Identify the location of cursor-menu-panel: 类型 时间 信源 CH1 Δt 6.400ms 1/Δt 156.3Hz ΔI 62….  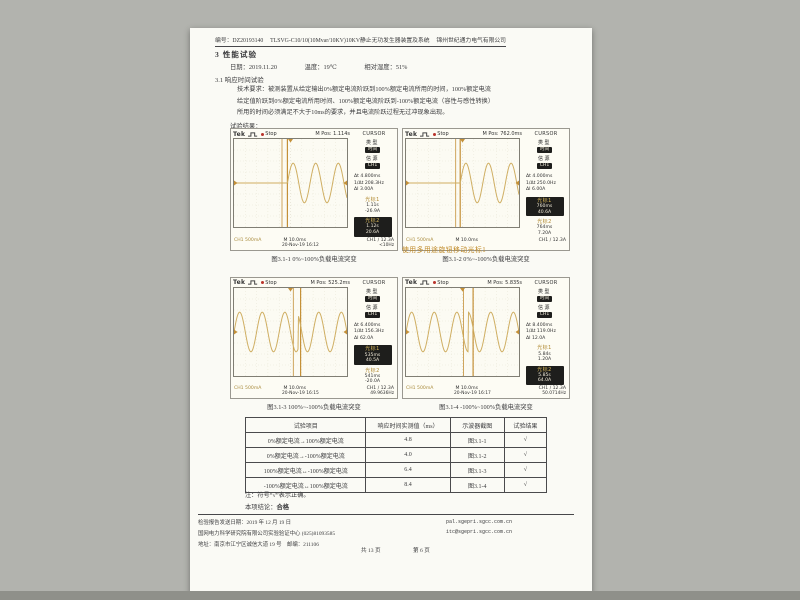
(372, 336).